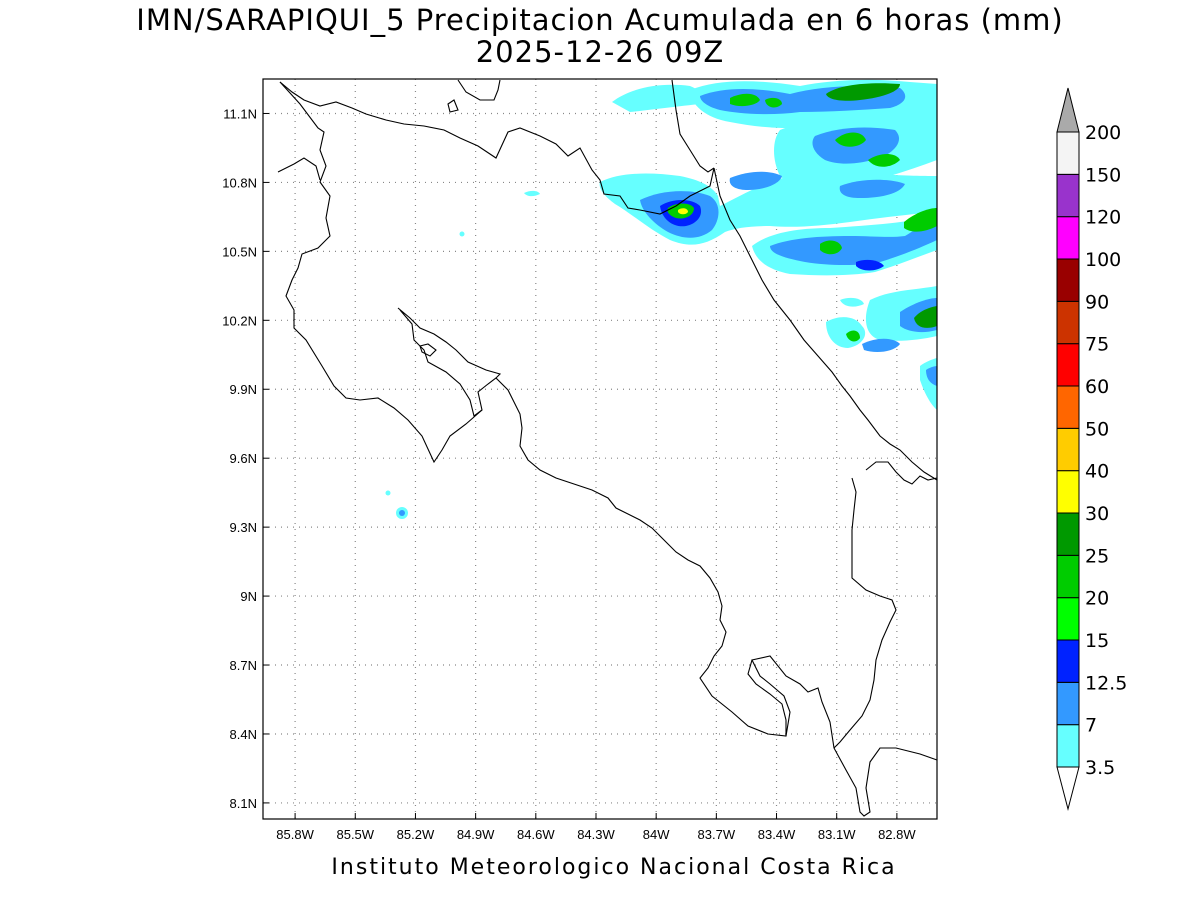 Image resolution: width=1200 pixels, height=900 pixels. What do you see at coordinates (239, 251) in the screenshot?
I see `lat-tick-label: 10.5N` at bounding box center [239, 251].